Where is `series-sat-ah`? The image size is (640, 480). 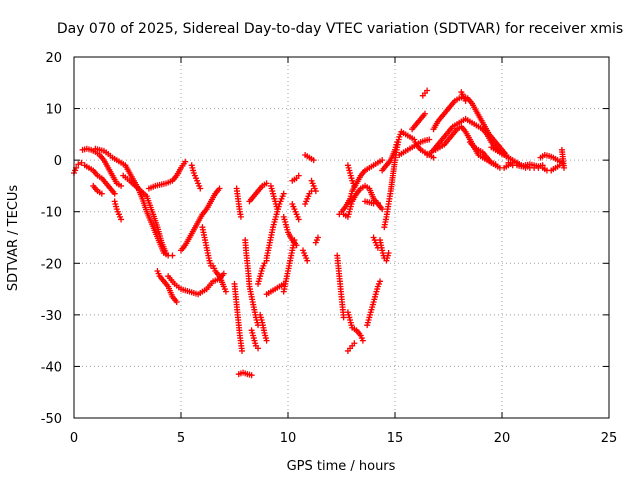 series-sat-ah is located at coordinates (316, 240).